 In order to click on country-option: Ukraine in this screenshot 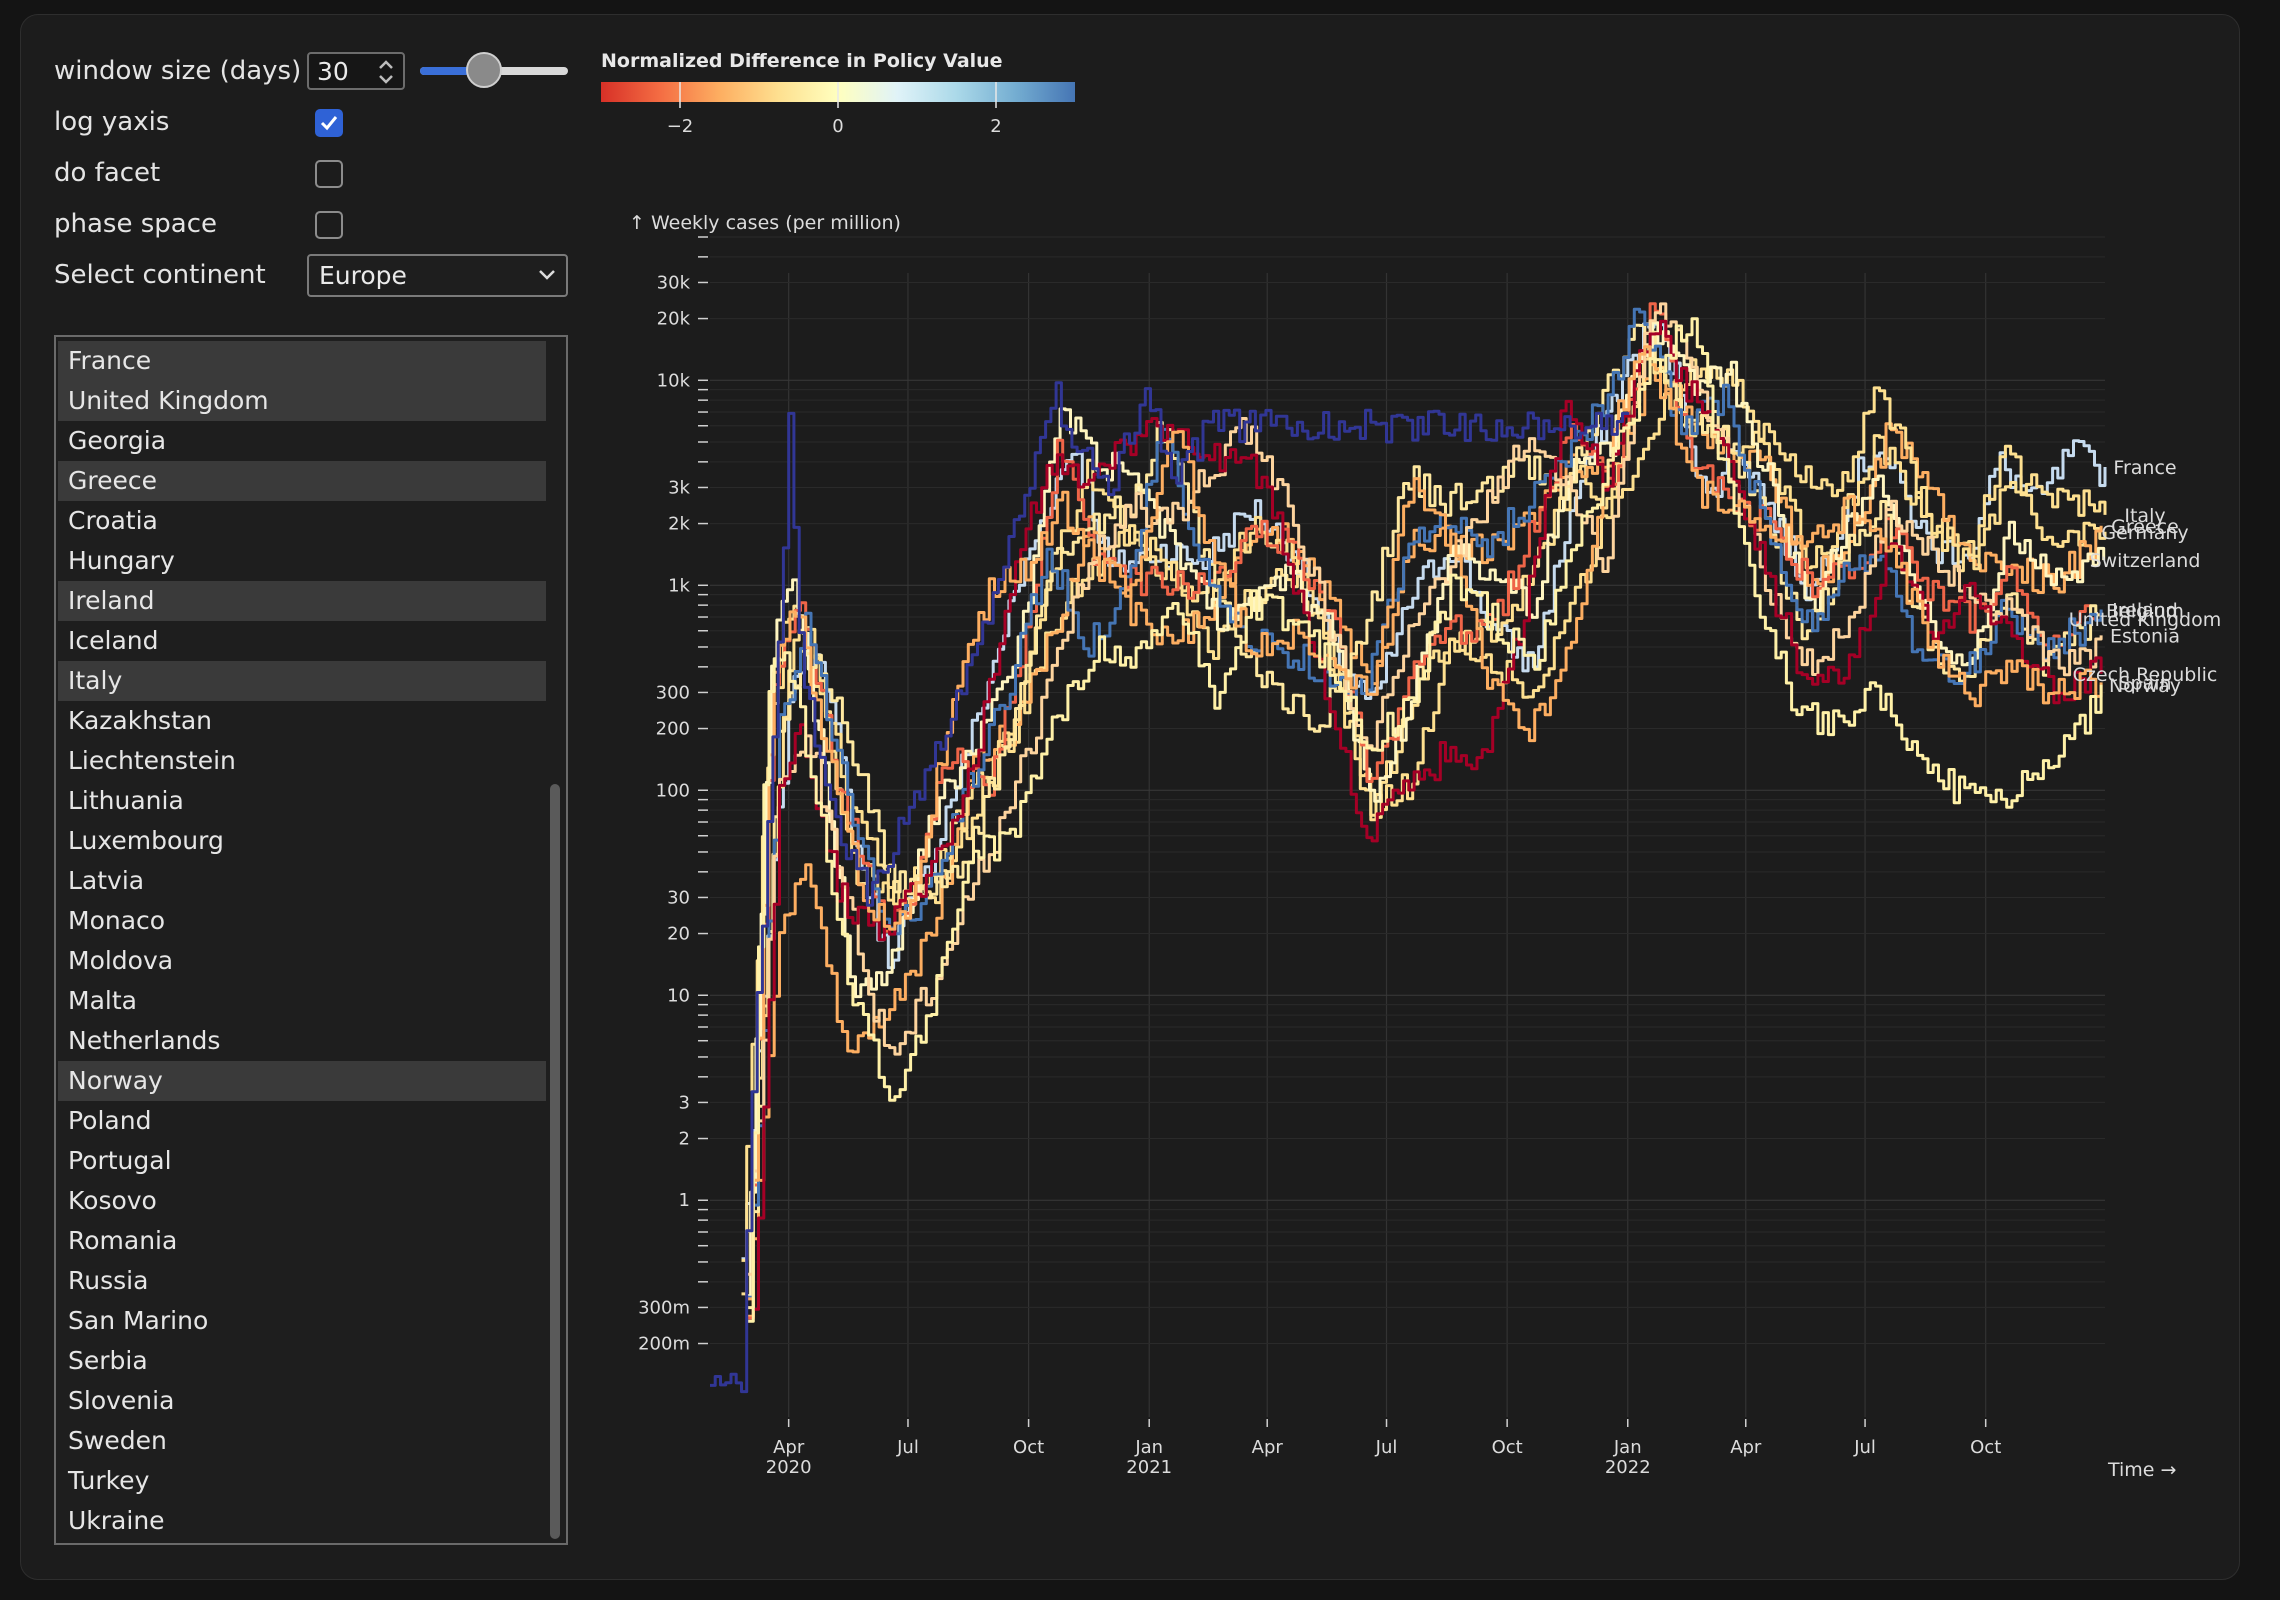, I will do `click(116, 1520)`.